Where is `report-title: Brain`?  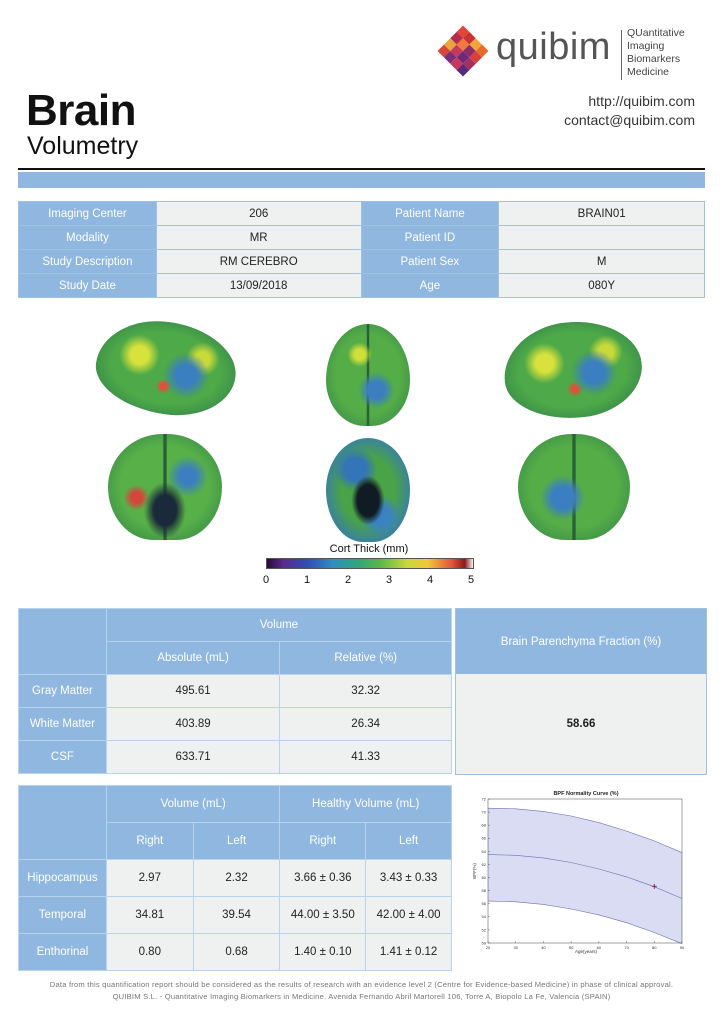
report-title: Brain is located at coordinates (81, 110).